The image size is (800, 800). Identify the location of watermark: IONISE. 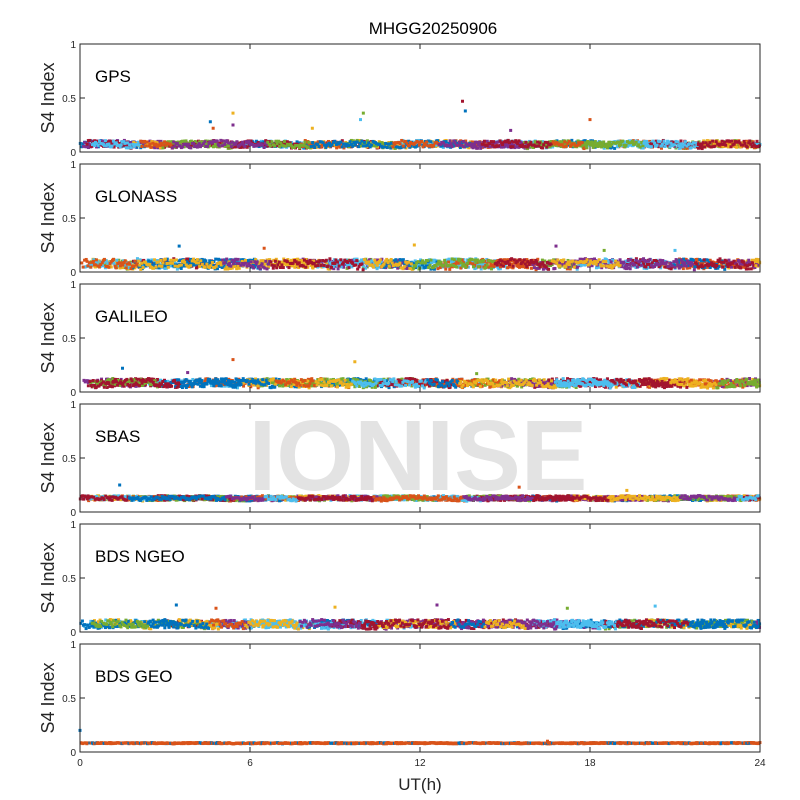
(418, 456).